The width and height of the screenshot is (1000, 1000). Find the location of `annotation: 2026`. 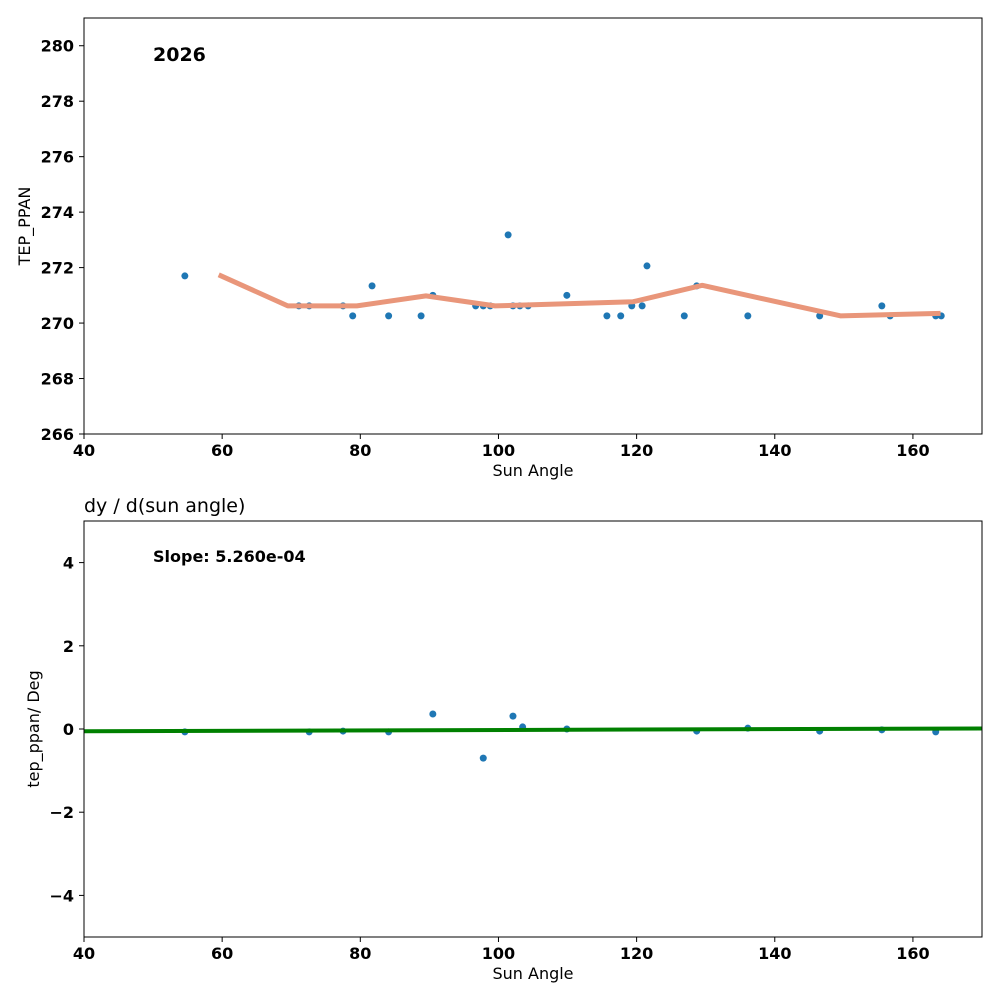

annotation: 2026 is located at coordinates (179, 55).